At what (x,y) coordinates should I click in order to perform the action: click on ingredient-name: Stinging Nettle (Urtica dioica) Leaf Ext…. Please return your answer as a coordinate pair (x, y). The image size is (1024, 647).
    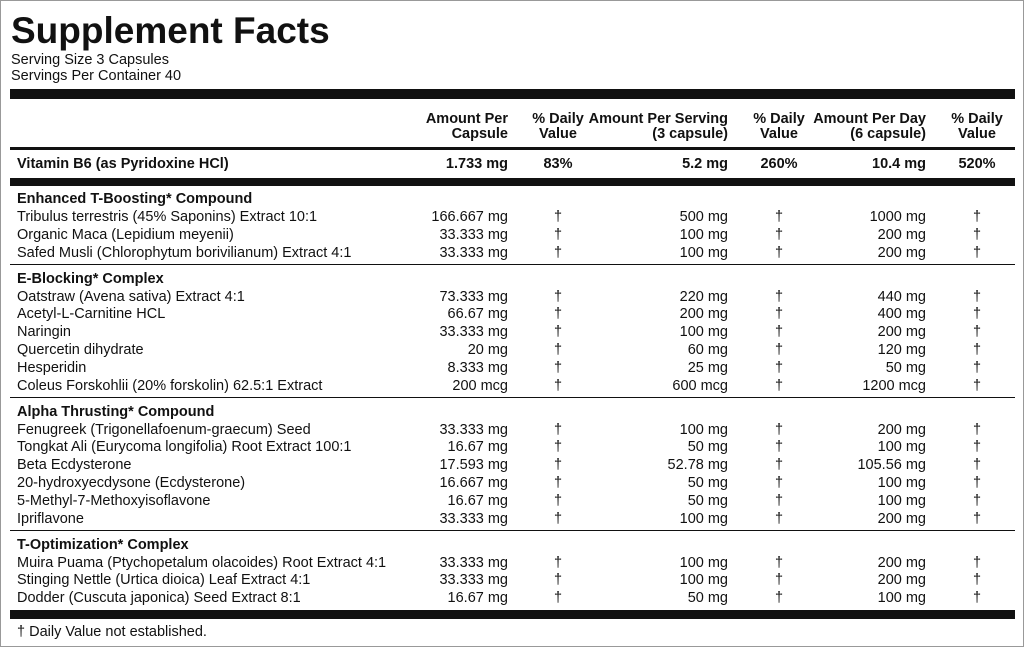
    Looking at the image, I should click on (164, 580).